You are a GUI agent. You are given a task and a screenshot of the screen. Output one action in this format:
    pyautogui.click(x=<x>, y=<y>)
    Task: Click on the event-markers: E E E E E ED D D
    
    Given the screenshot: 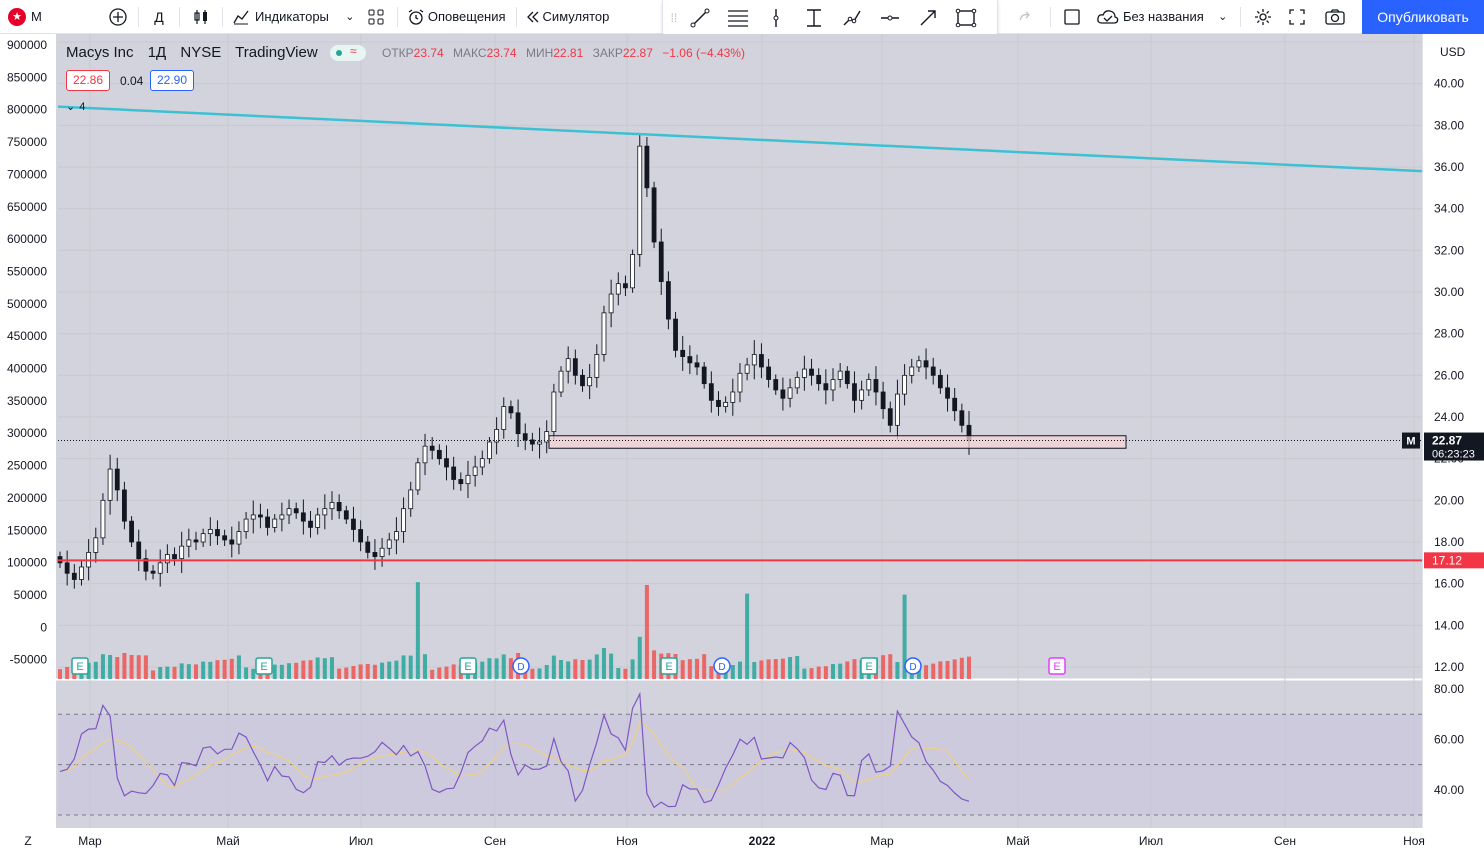 What is the action you would take?
    pyautogui.click(x=568, y=666)
    